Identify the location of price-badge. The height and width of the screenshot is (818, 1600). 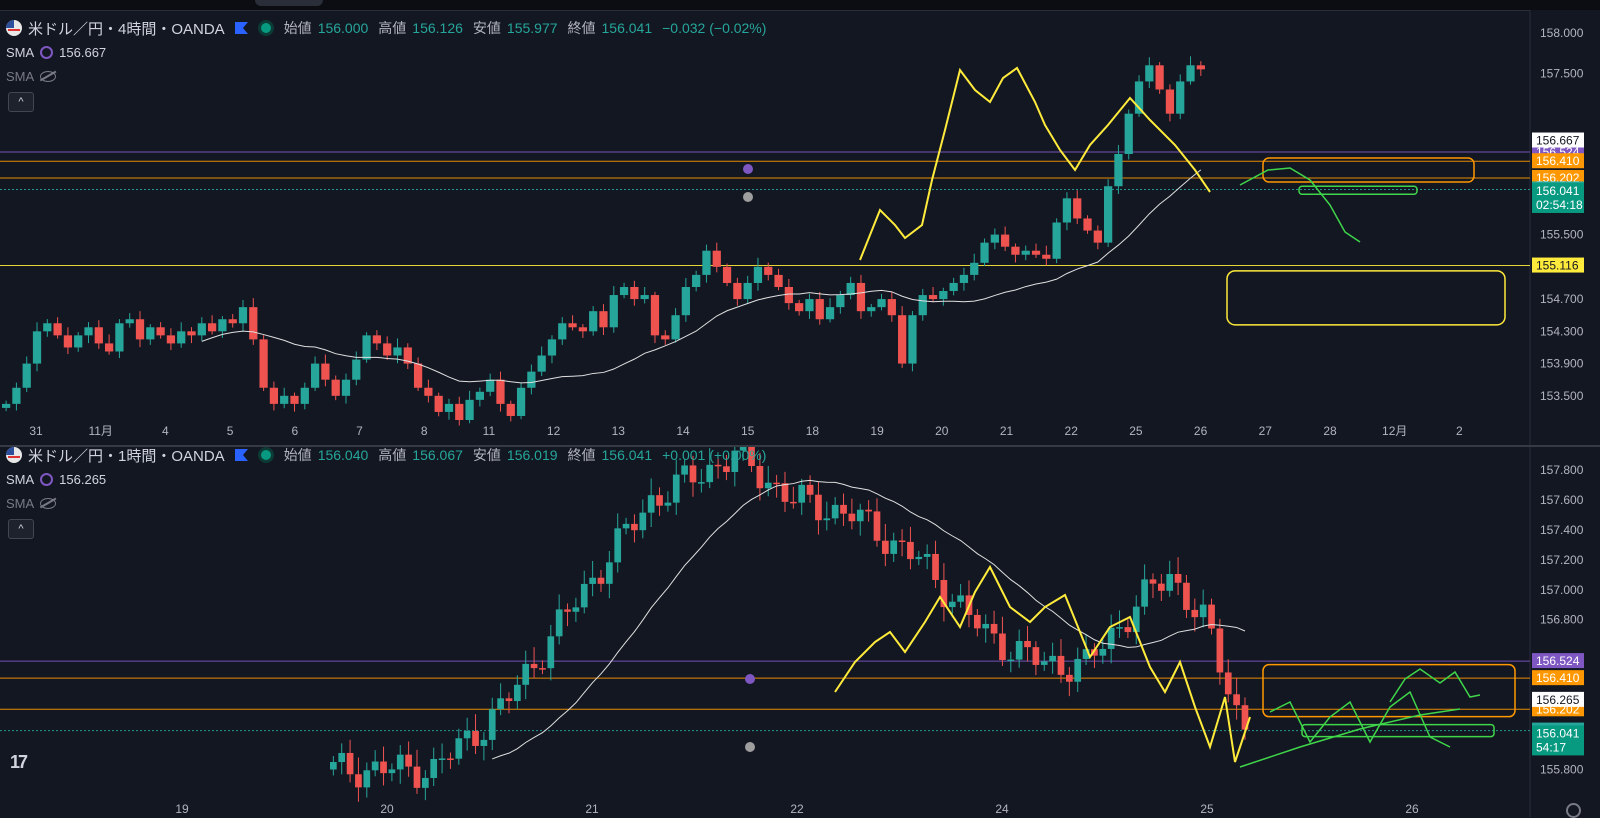
(1558, 265).